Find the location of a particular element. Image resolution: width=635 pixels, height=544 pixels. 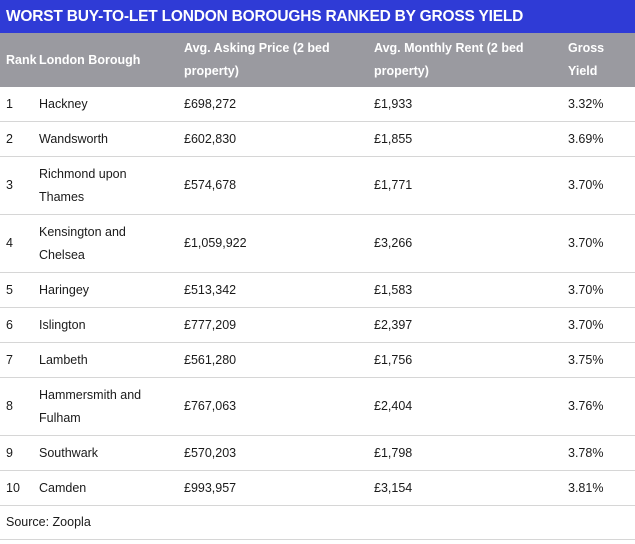

borough-cell: Southwark is located at coordinates (111, 453).